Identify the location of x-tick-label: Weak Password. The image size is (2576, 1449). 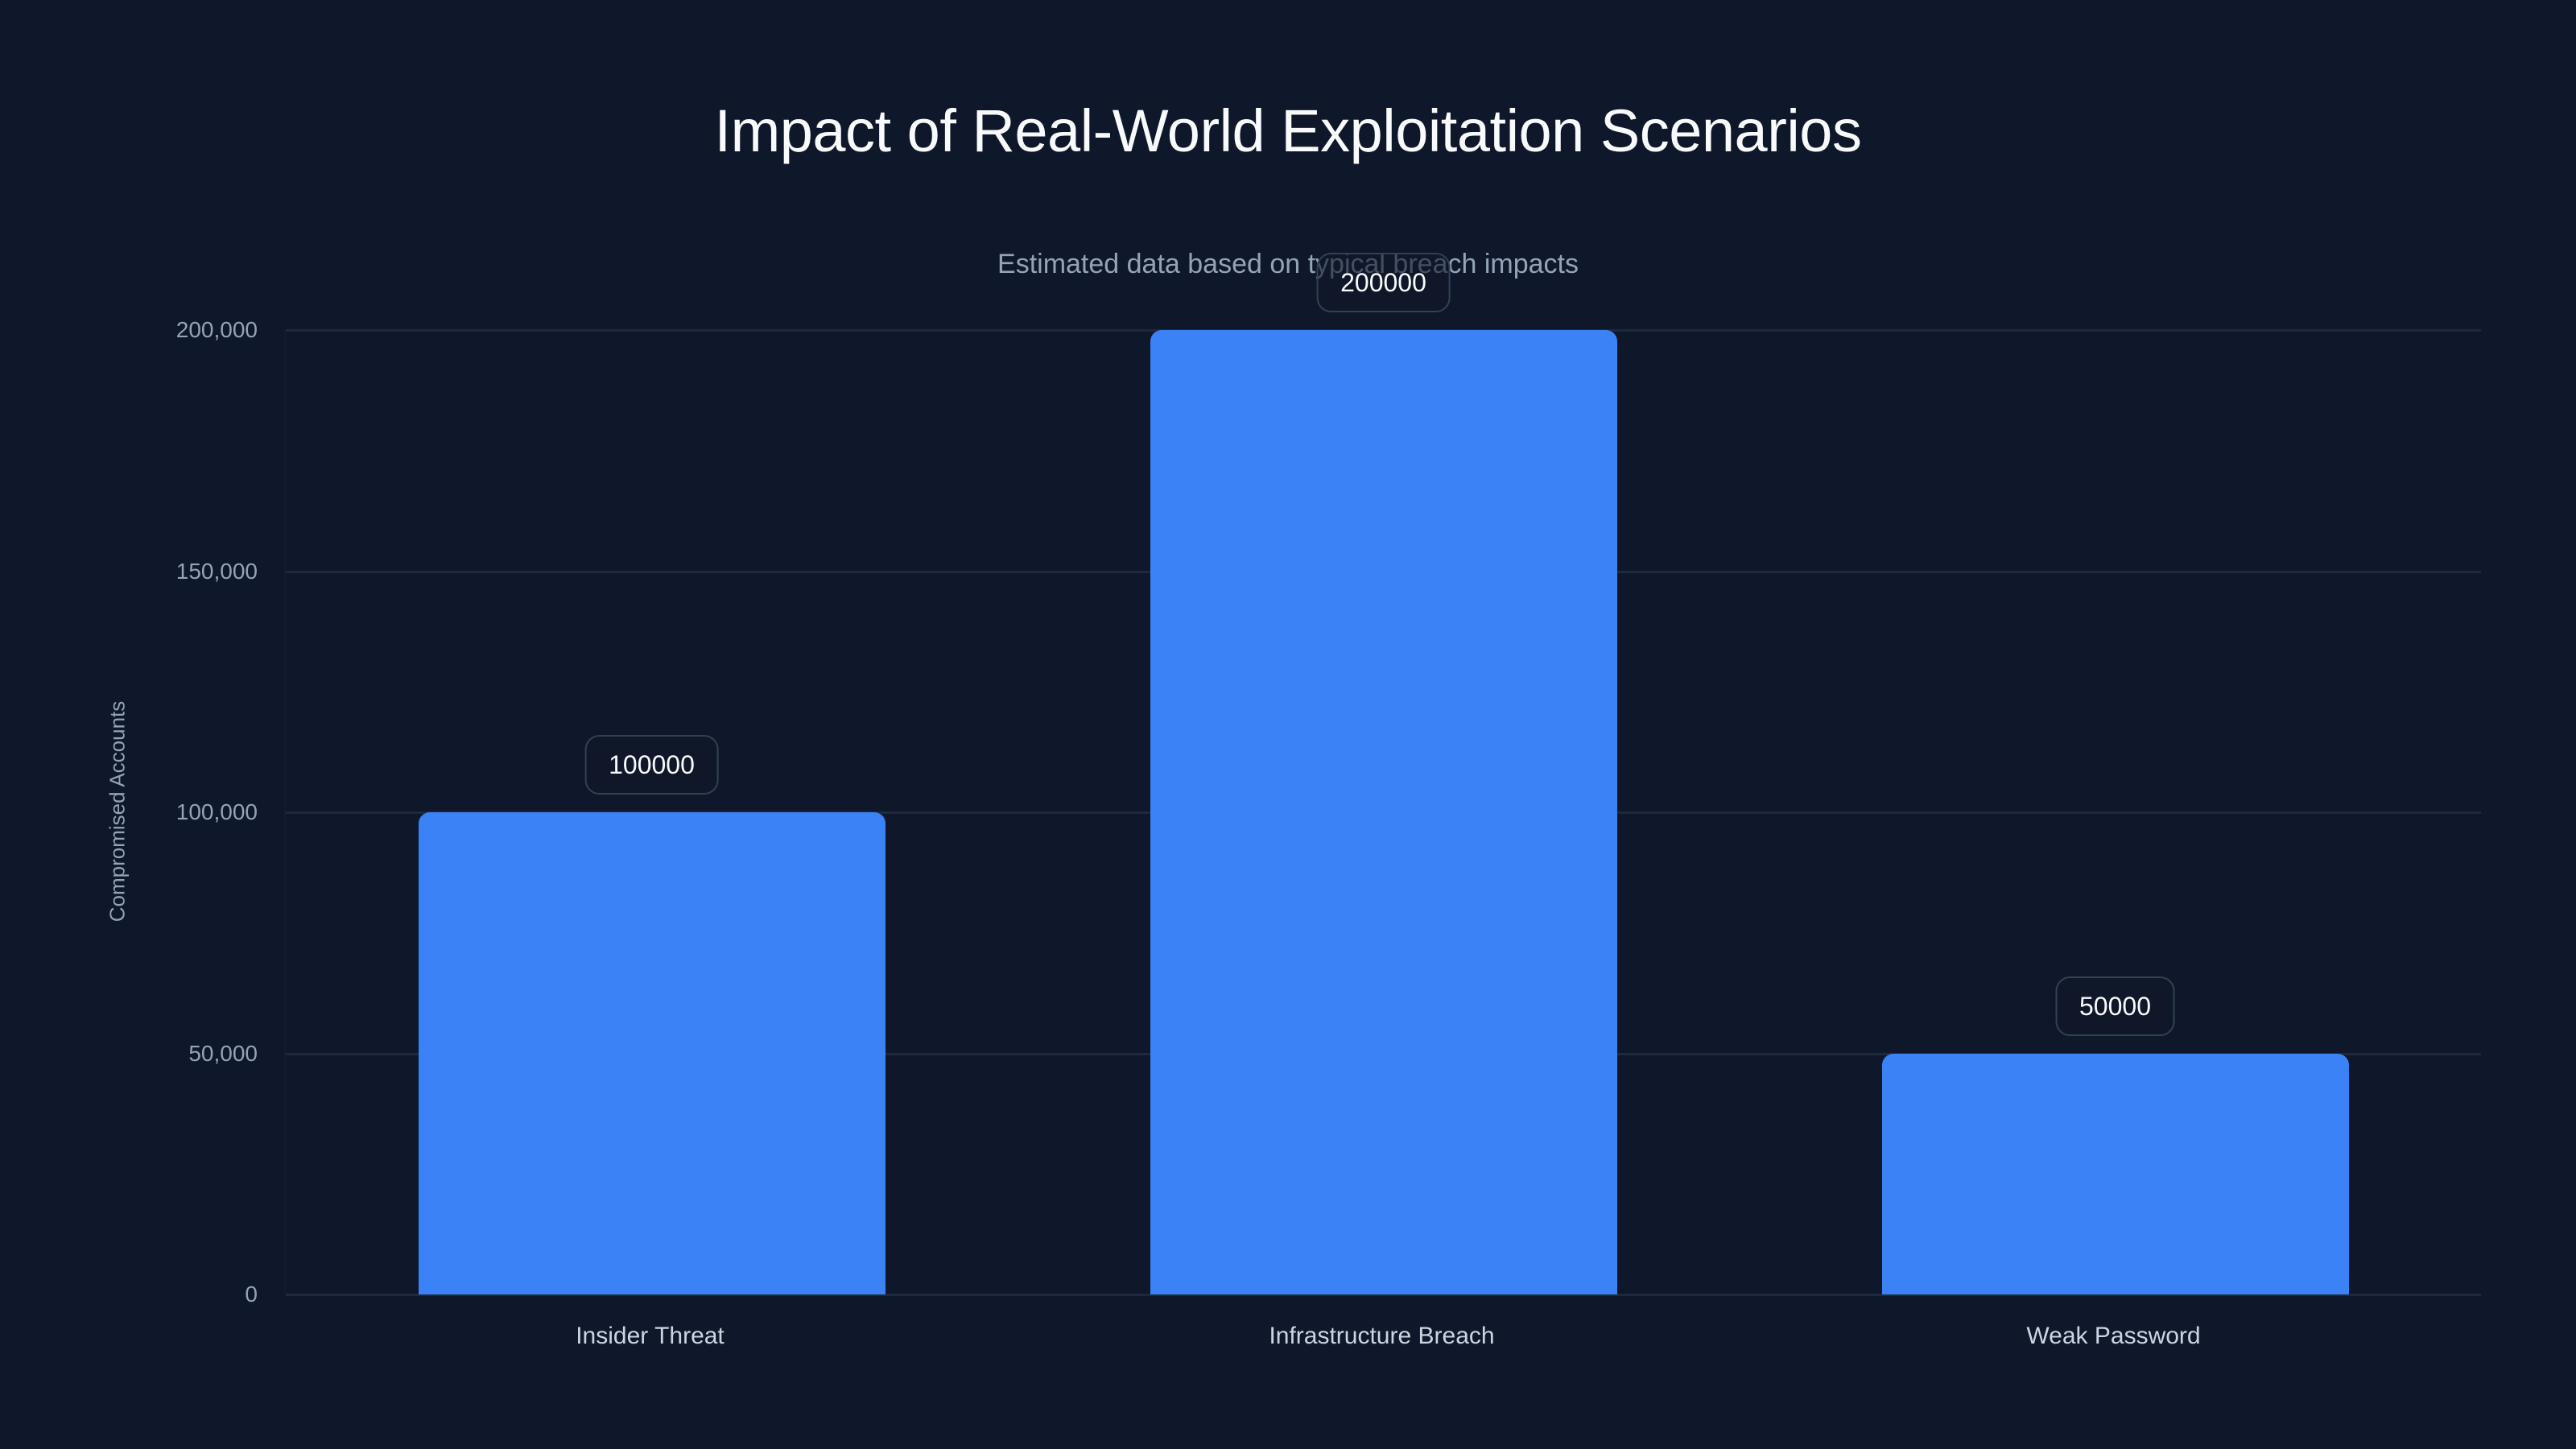
(2113, 1336).